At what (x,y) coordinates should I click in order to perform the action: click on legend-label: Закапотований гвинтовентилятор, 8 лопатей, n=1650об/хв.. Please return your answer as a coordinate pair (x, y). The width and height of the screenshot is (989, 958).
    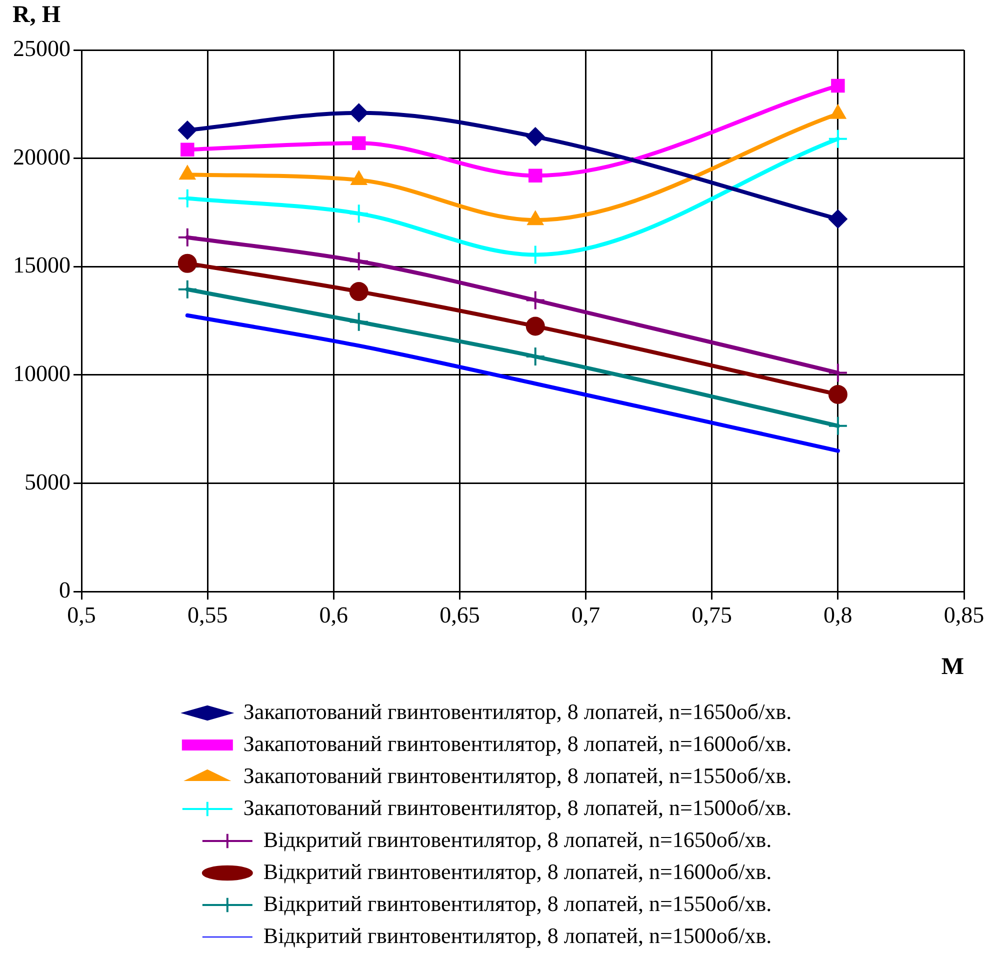
    Looking at the image, I should click on (517, 711).